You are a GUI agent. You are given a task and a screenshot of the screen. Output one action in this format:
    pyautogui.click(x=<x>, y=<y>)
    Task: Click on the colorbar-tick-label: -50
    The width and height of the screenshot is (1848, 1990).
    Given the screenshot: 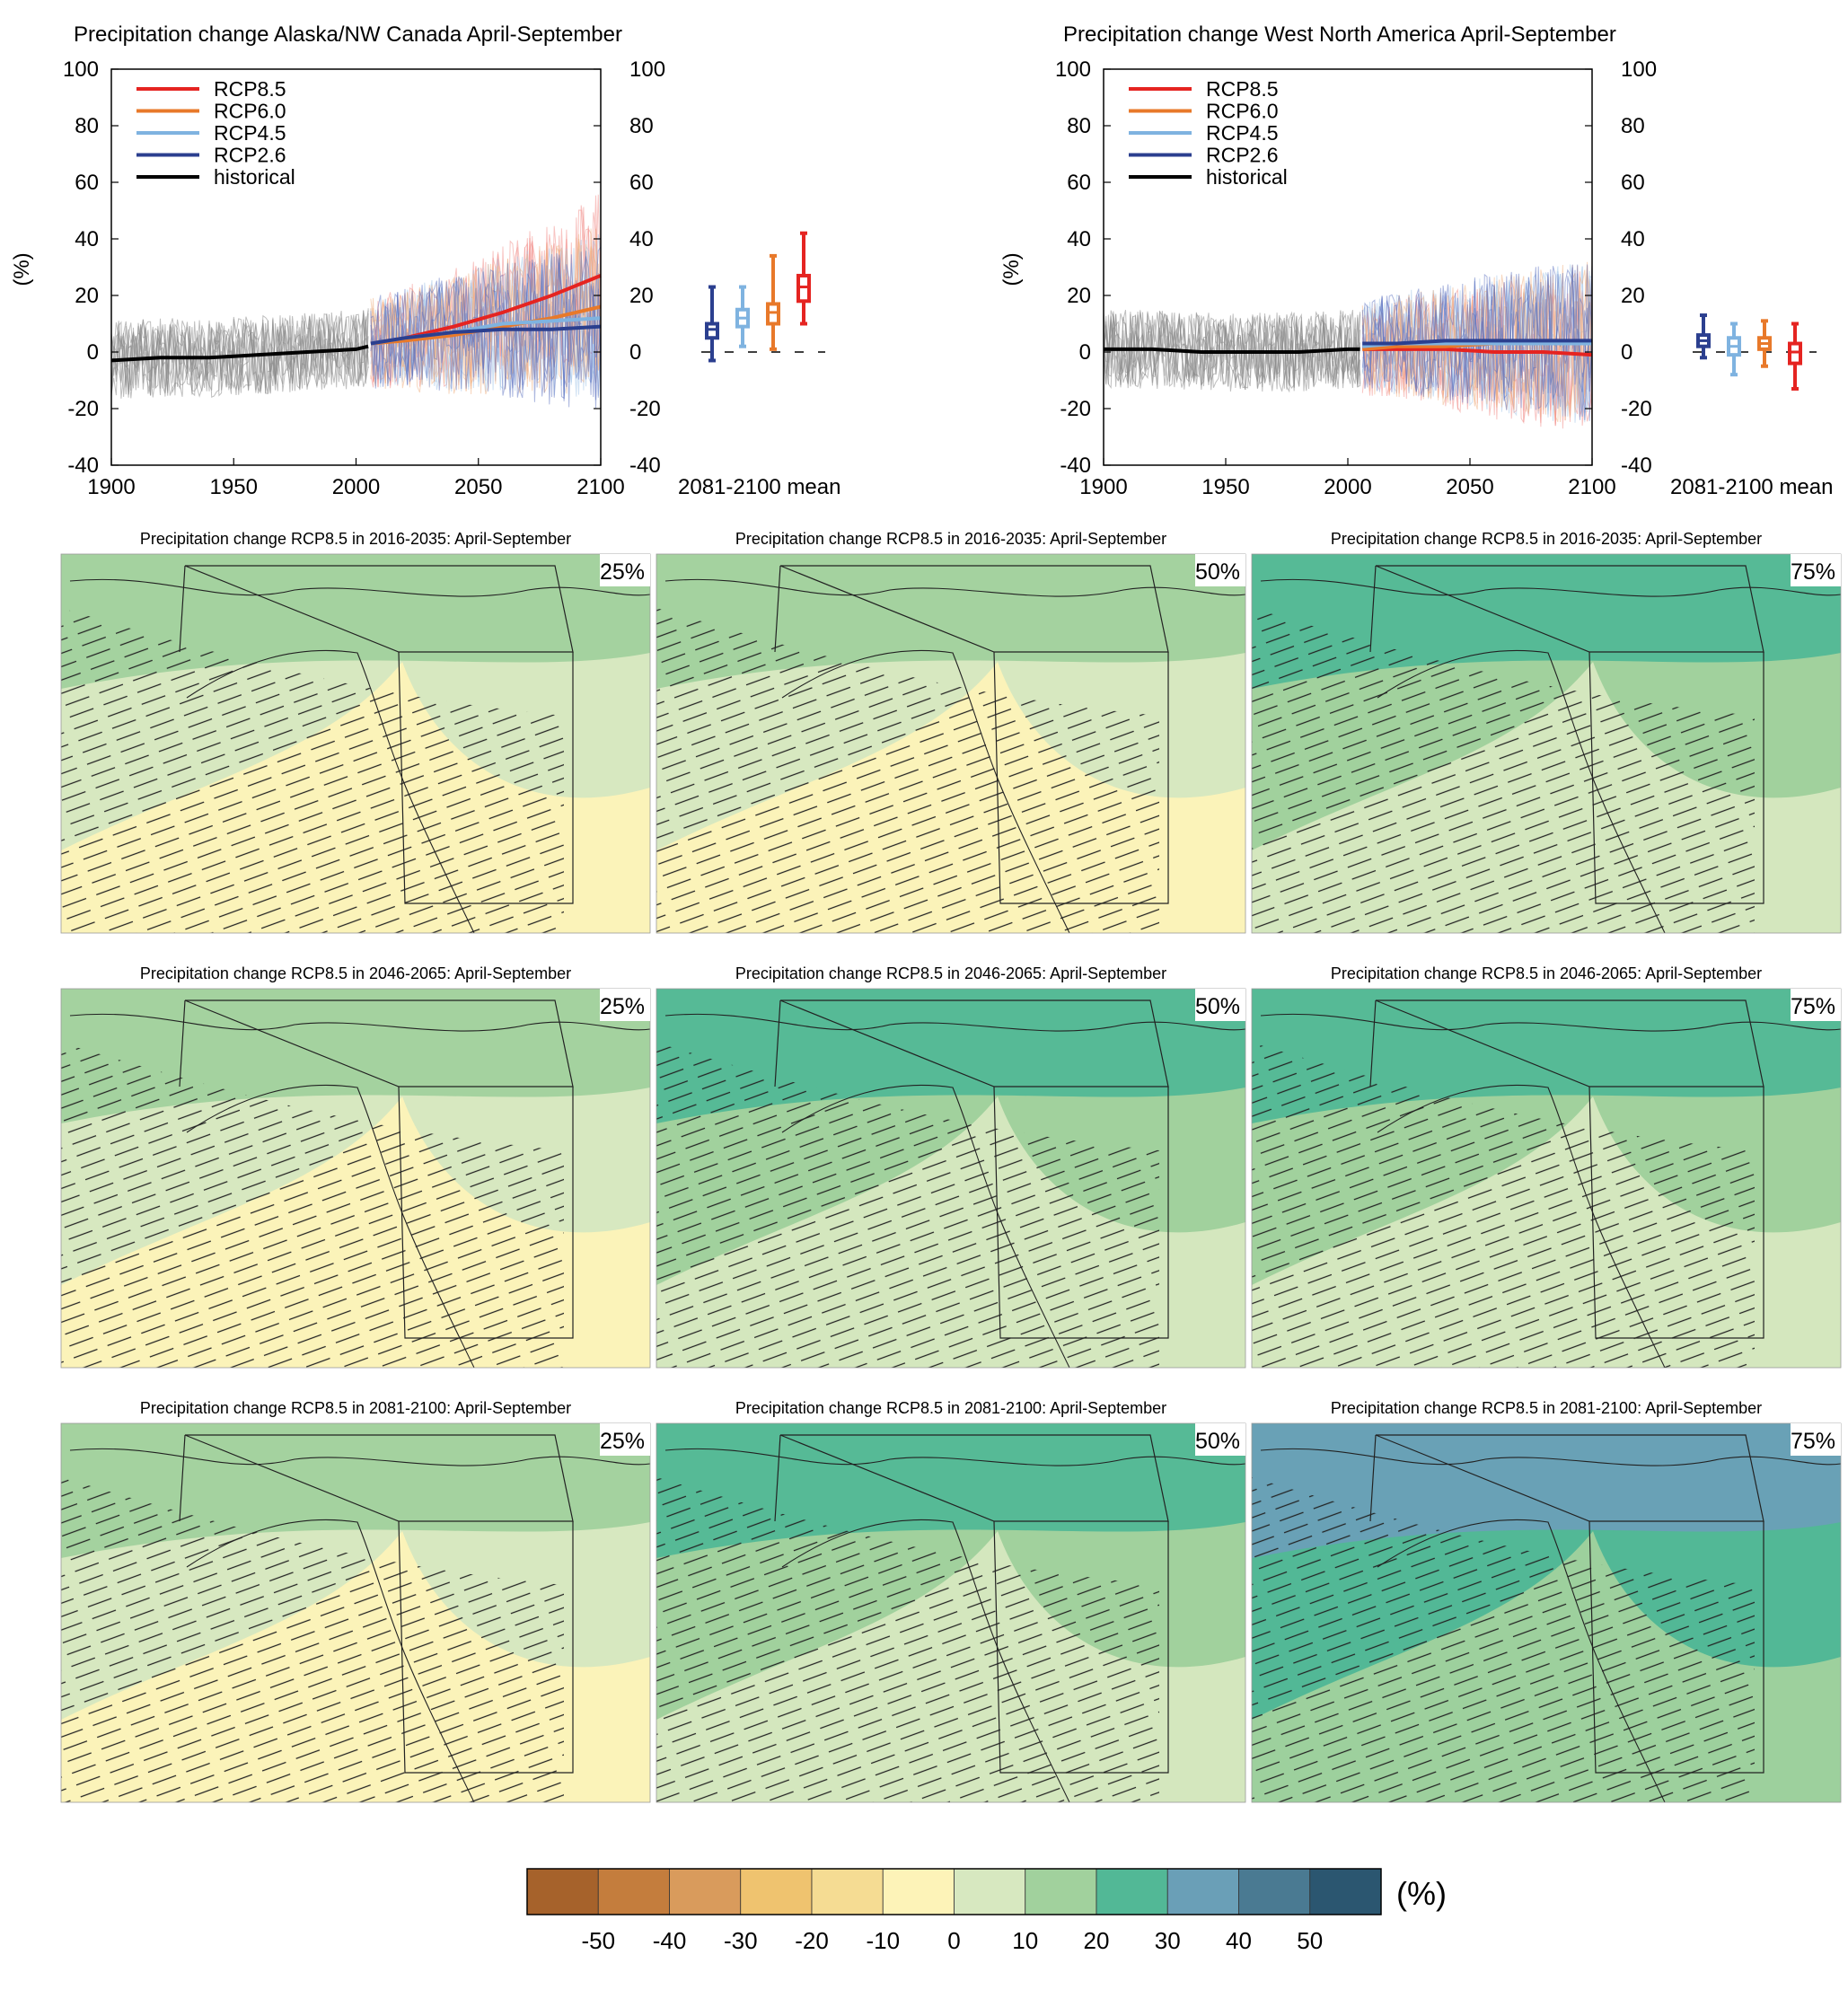 What is the action you would take?
    pyautogui.click(x=598, y=1940)
    